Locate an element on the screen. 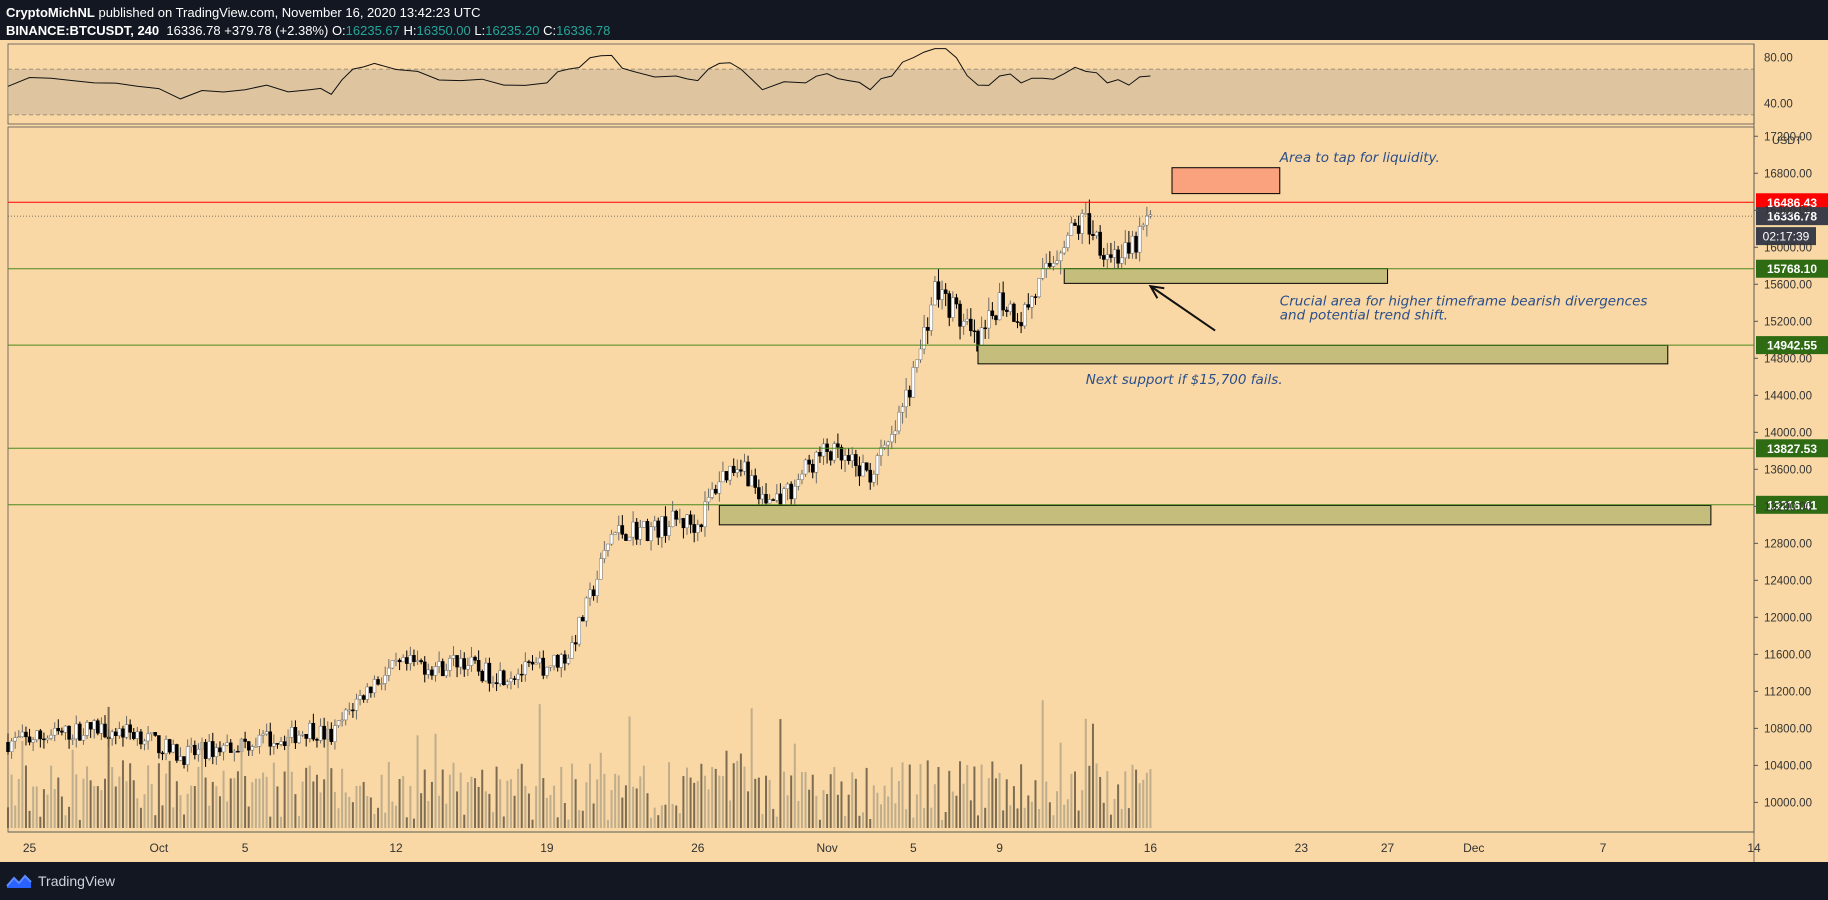 The height and width of the screenshot is (900, 1828). rsi-tick-label: 40.00 is located at coordinates (1778, 104).